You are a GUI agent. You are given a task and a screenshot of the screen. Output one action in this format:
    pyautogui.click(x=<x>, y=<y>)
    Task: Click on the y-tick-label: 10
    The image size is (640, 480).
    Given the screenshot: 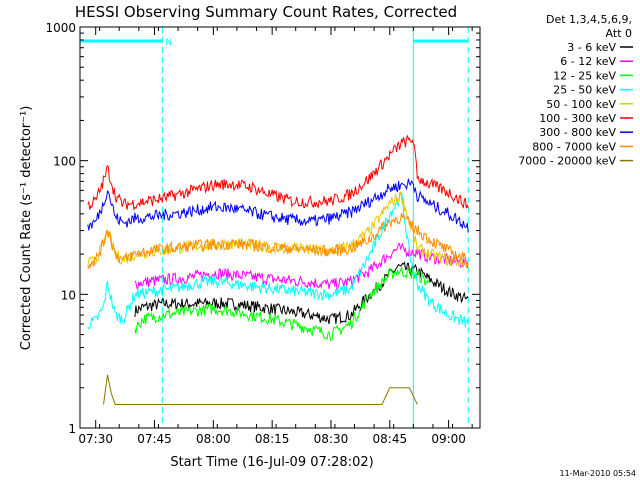 What is the action you would take?
    pyautogui.click(x=68, y=295)
    